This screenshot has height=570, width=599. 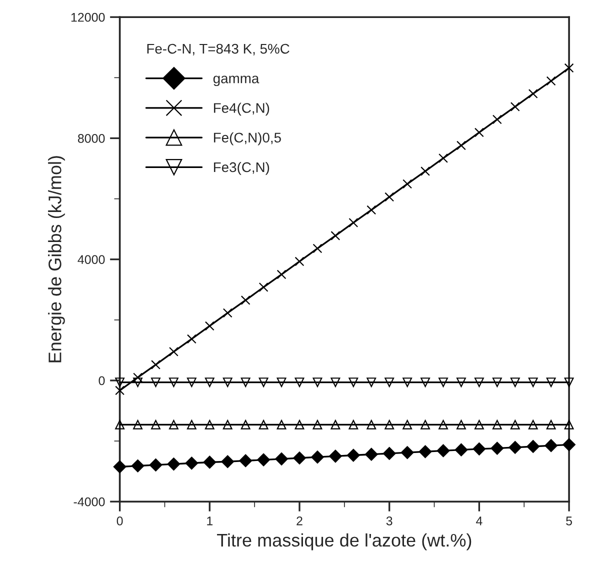 What do you see at coordinates (210, 521) in the screenshot?
I see `x-tick-label: 1` at bounding box center [210, 521].